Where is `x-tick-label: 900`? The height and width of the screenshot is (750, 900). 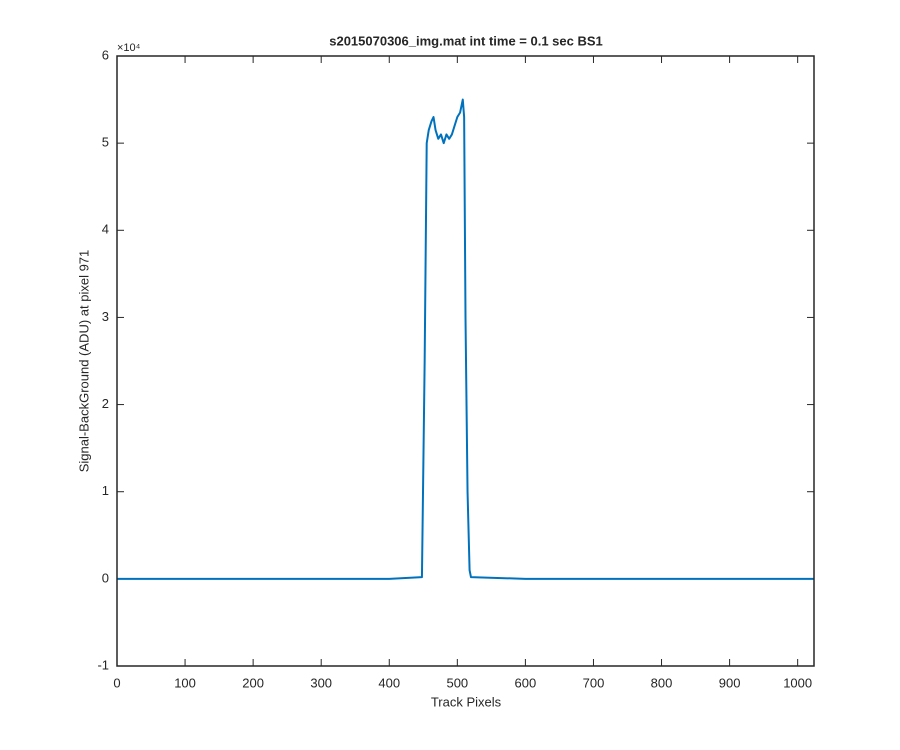 x-tick-label: 900 is located at coordinates (730, 682).